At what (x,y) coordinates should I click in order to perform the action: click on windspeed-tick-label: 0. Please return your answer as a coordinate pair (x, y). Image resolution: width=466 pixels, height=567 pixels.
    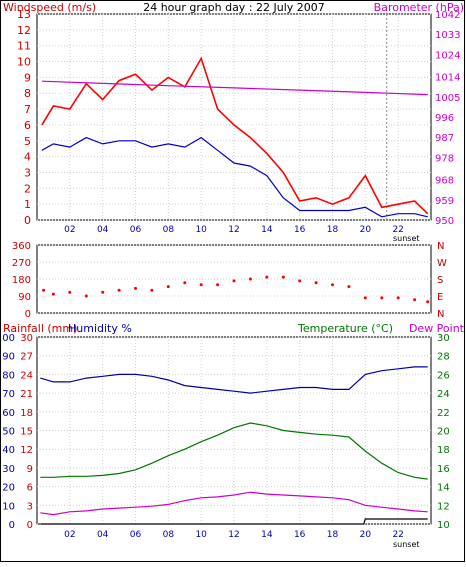
    Looking at the image, I should click on (27, 220).